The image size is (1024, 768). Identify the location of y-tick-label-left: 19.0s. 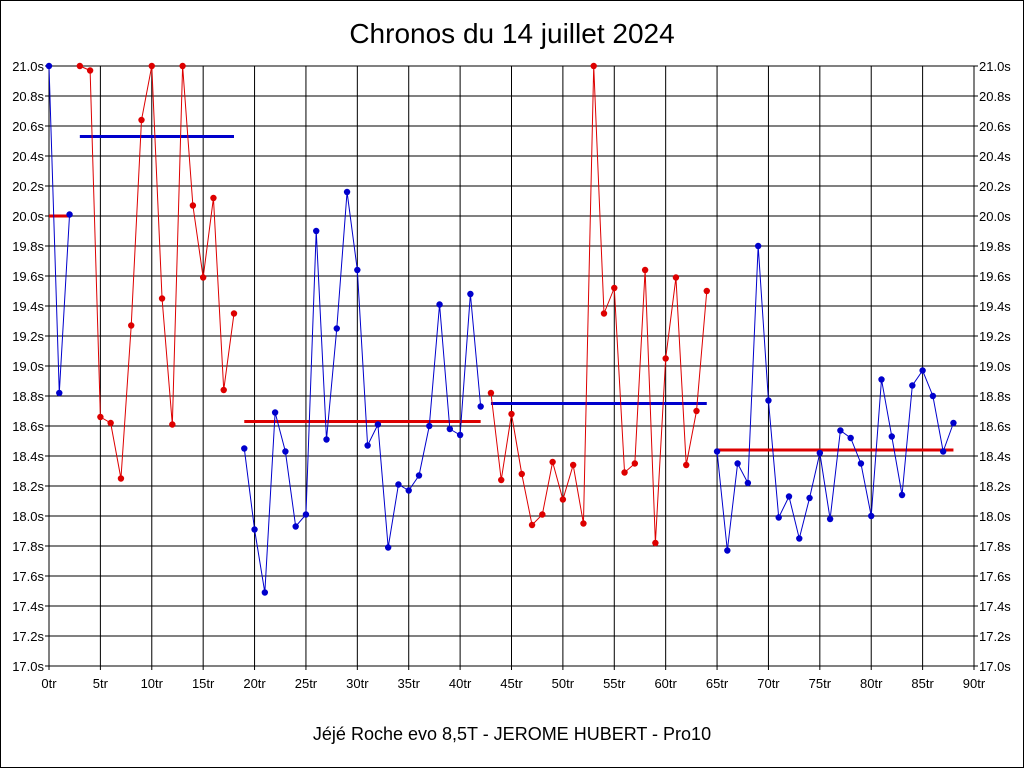
(28, 366).